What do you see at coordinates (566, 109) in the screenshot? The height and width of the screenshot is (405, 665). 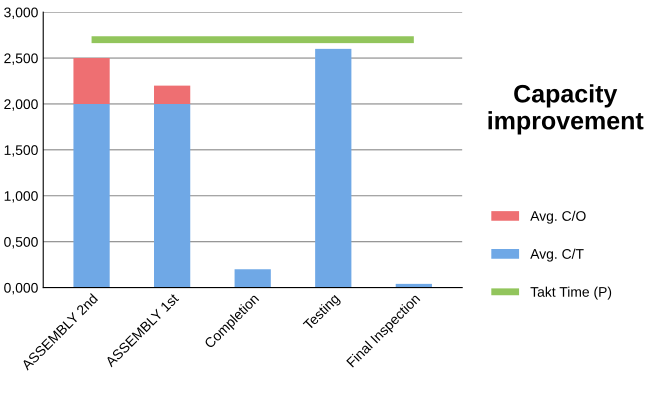 I see `text: Capacity improvement` at bounding box center [566, 109].